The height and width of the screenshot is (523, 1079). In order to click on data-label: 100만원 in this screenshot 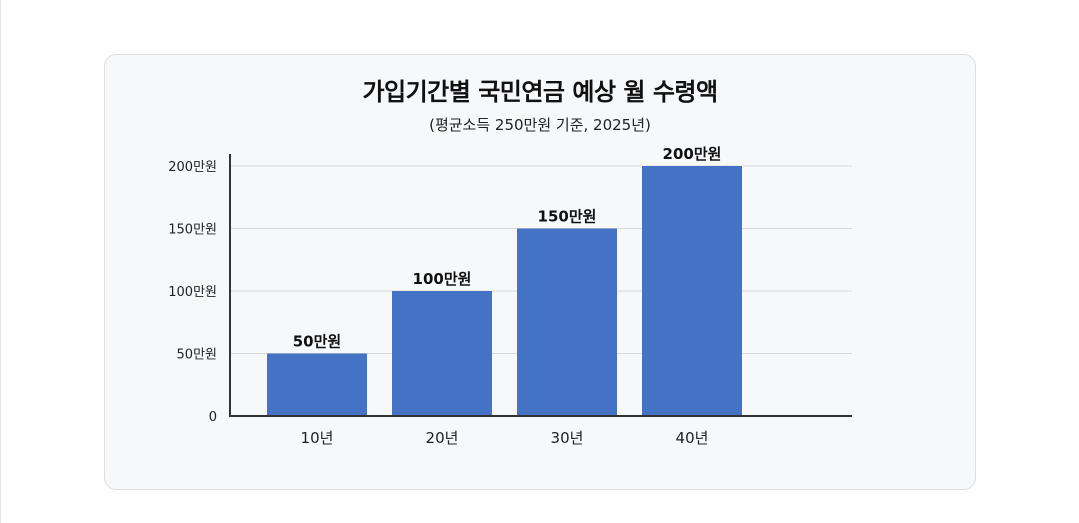, I will do `click(442, 279)`.